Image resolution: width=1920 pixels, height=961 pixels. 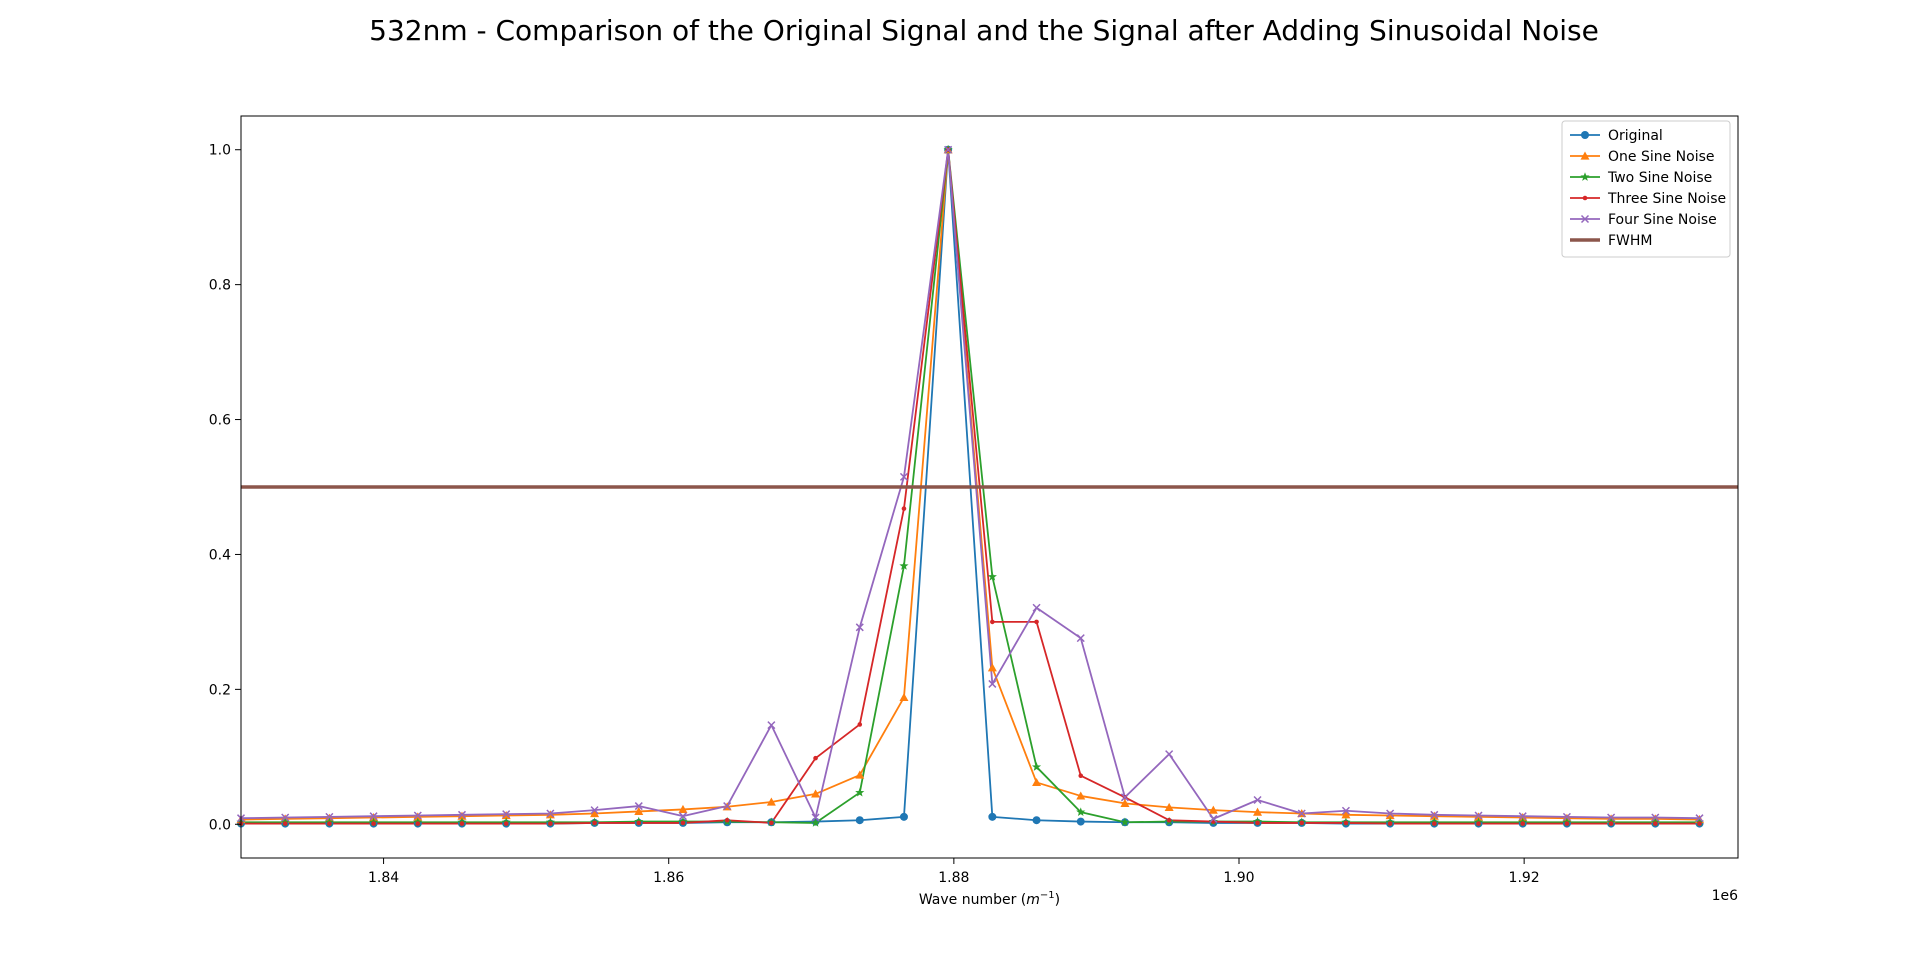 What do you see at coordinates (972, 900) in the screenshot?
I see `x-axis-label-text: Wave number (` at bounding box center [972, 900].